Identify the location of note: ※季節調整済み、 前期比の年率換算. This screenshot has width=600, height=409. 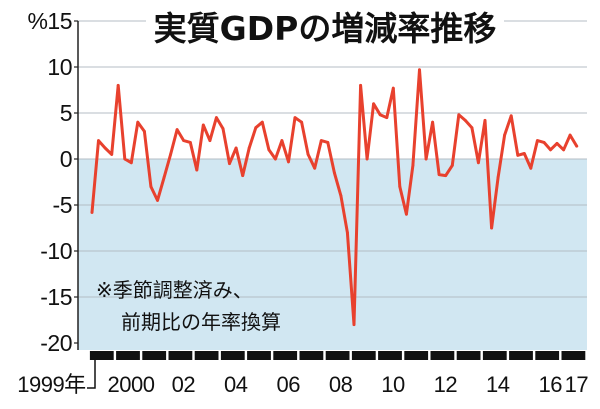
(188, 306).